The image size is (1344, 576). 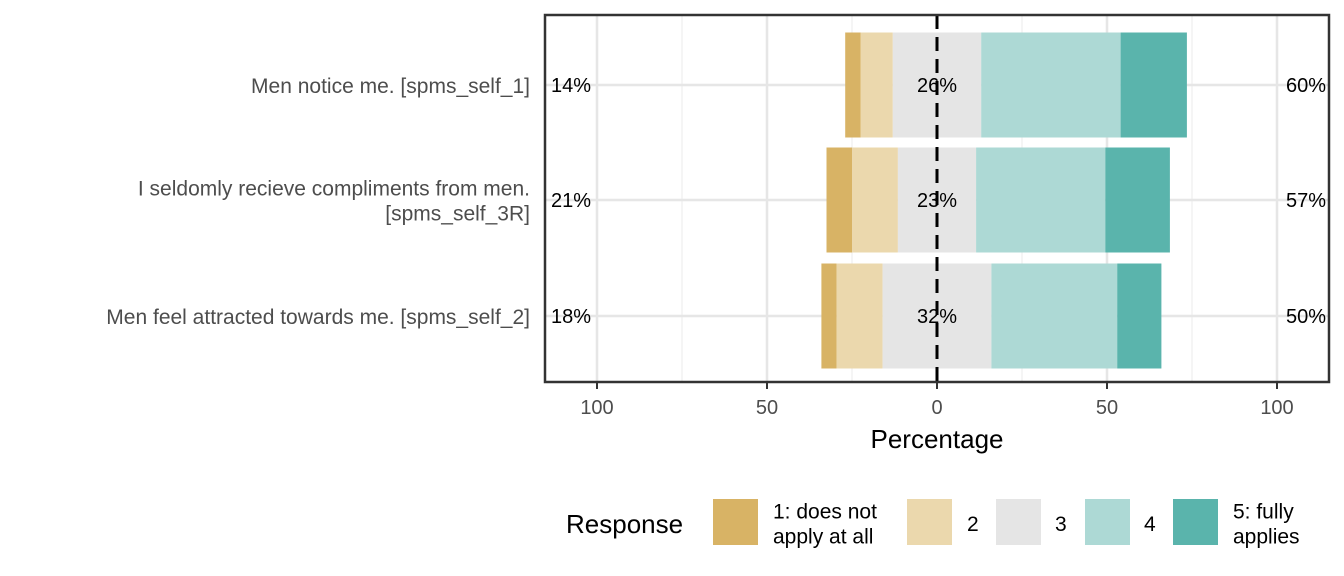 I want to click on legend-title: Response, so click(x=624, y=524).